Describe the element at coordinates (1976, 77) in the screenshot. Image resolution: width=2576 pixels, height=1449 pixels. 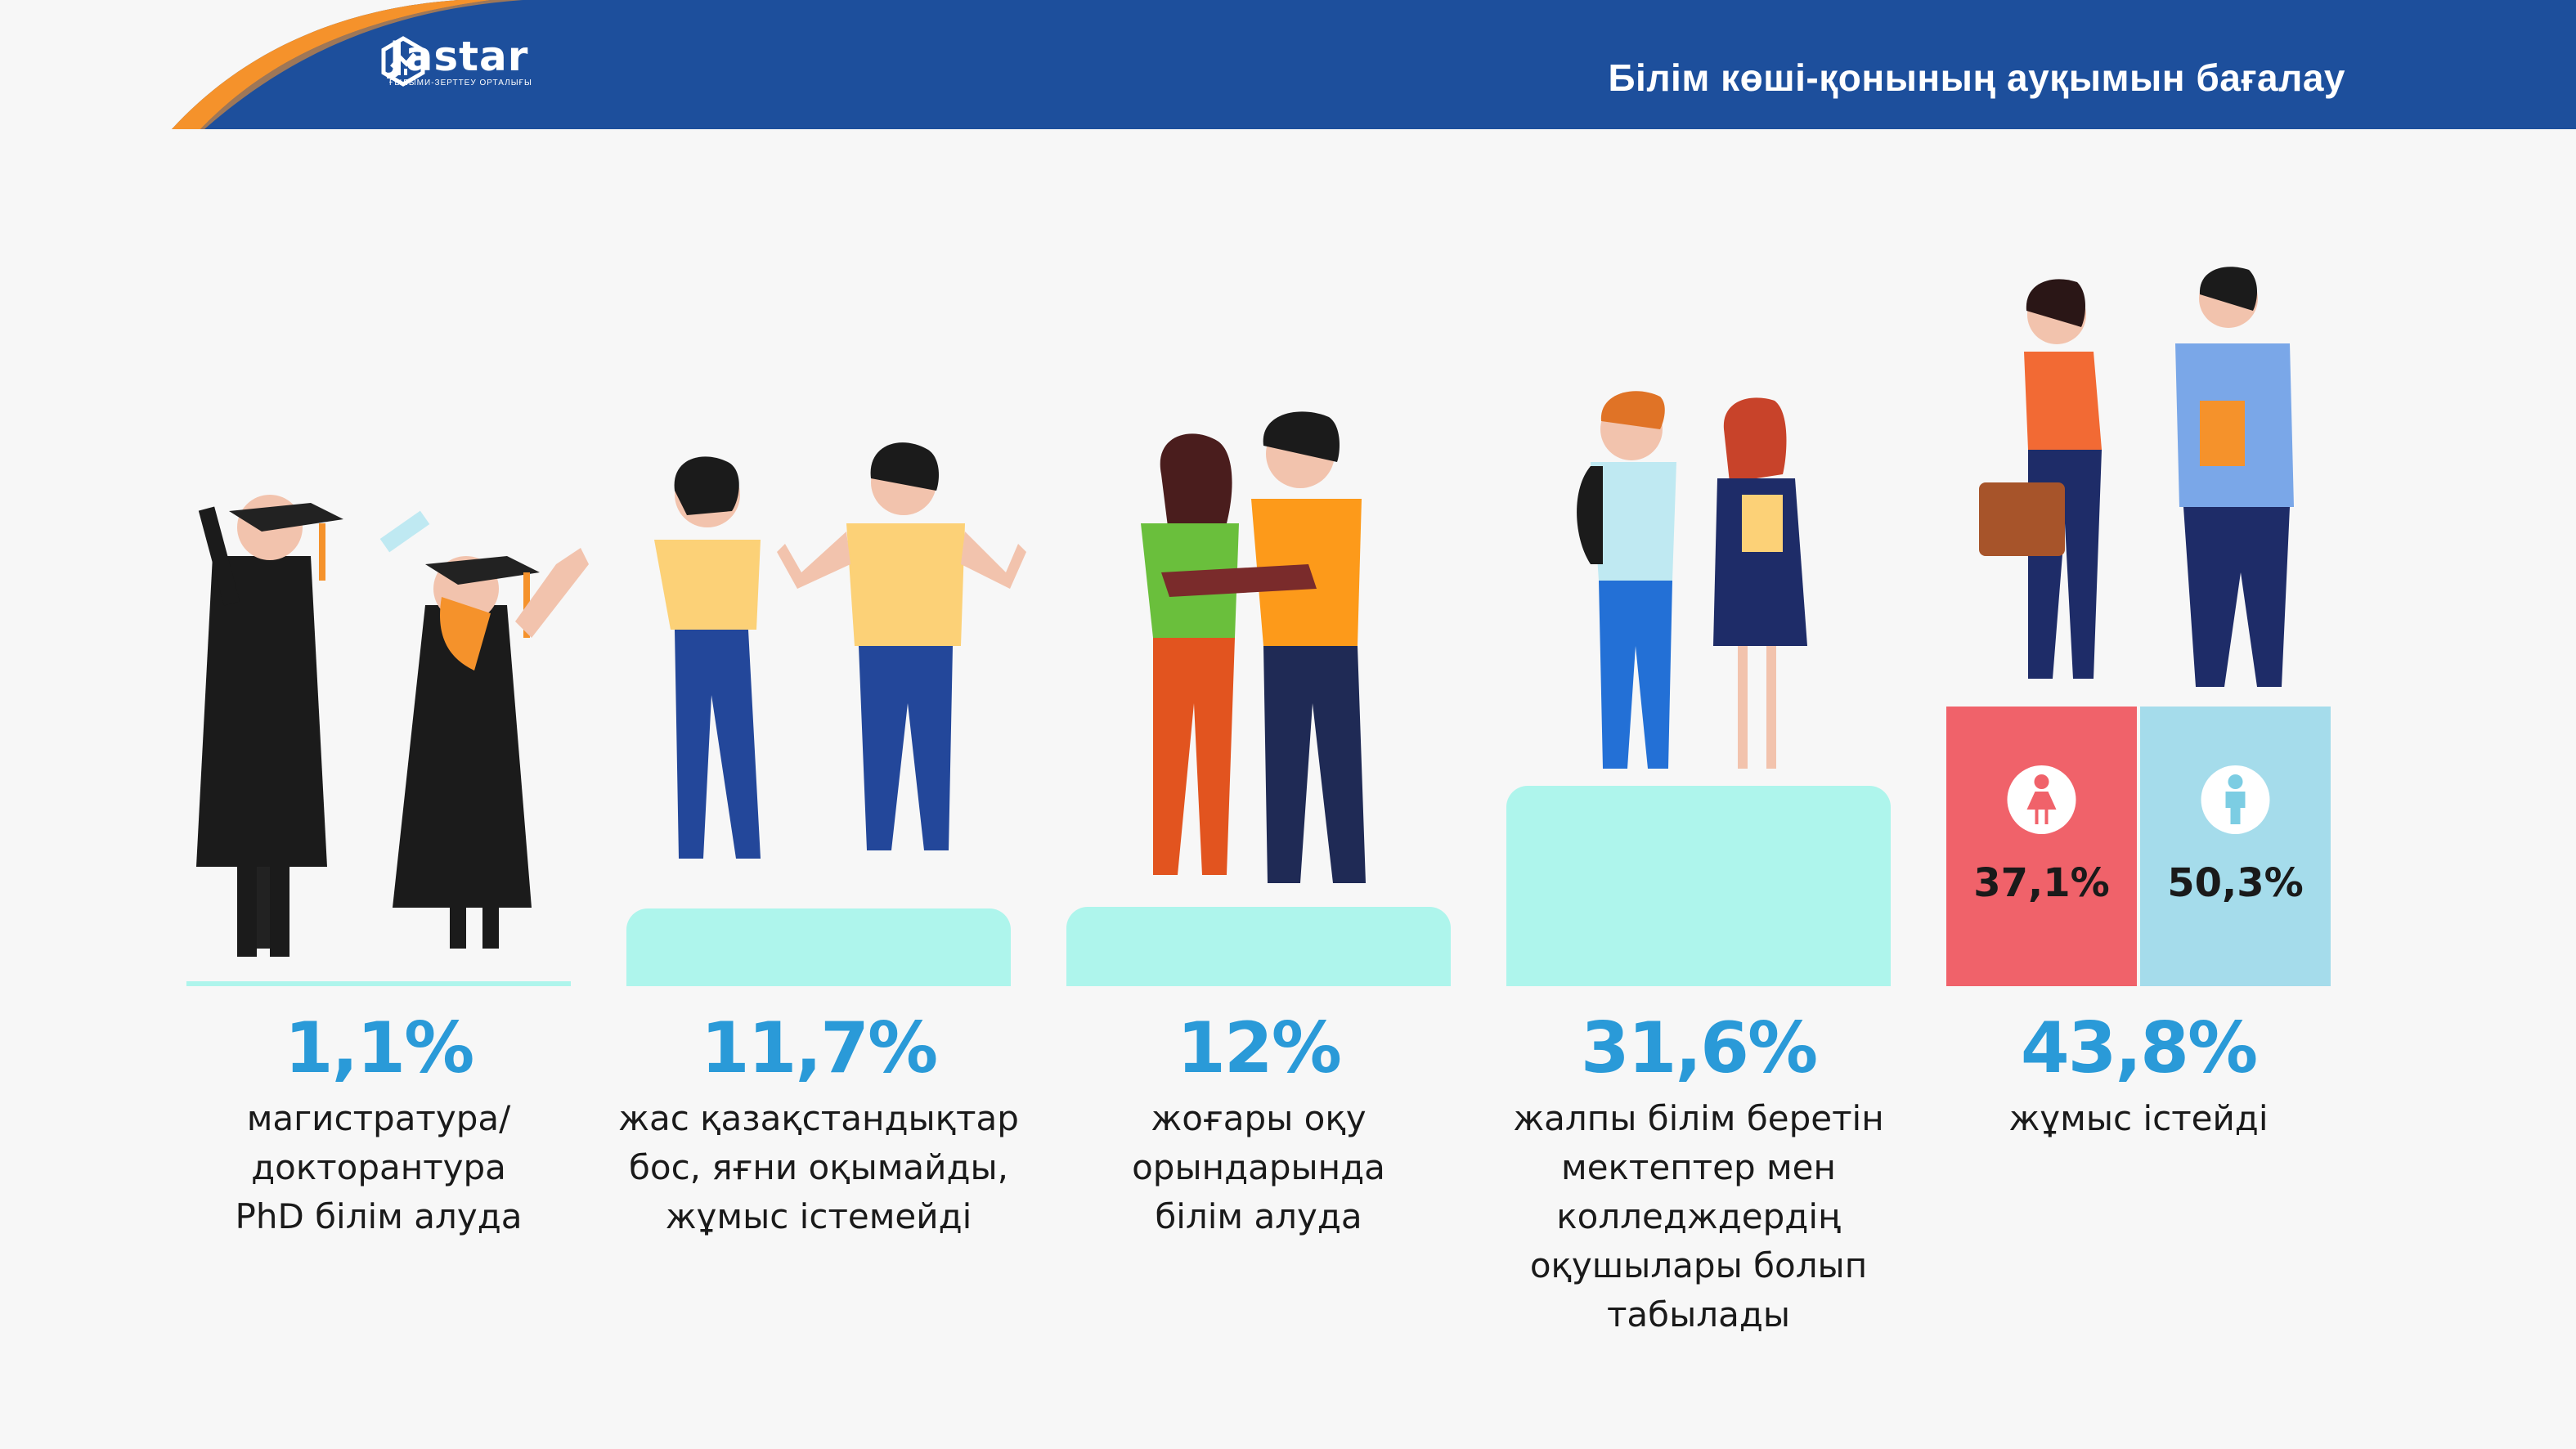
I see `page-title: Білім көші-қонының ауқымын бағалау` at that location.